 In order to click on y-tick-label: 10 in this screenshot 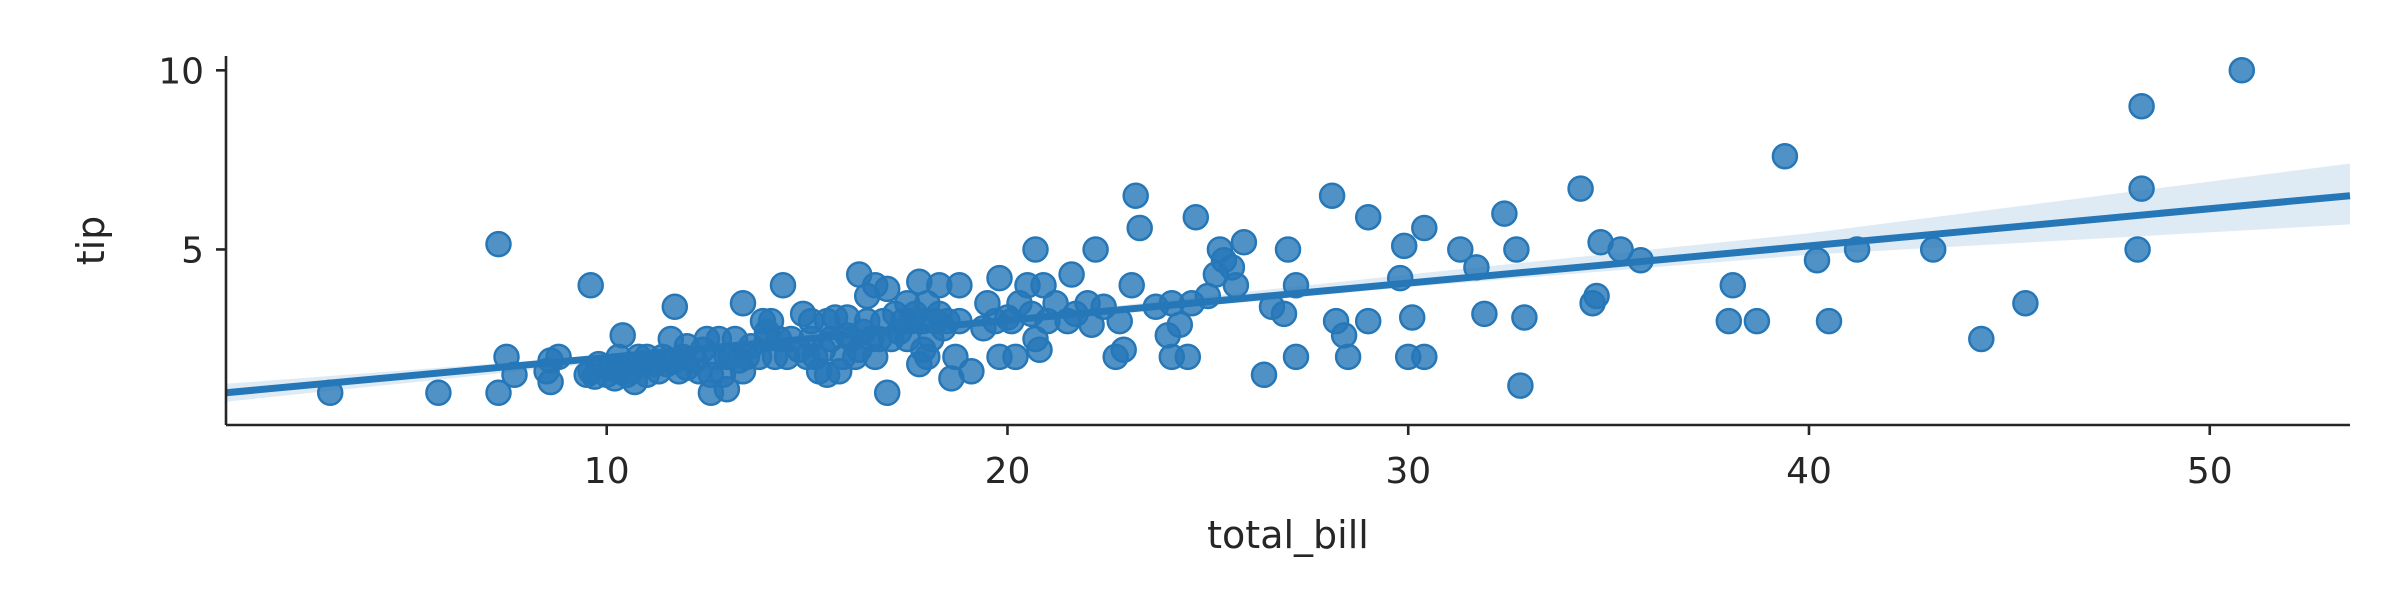, I will do `click(181, 71)`.